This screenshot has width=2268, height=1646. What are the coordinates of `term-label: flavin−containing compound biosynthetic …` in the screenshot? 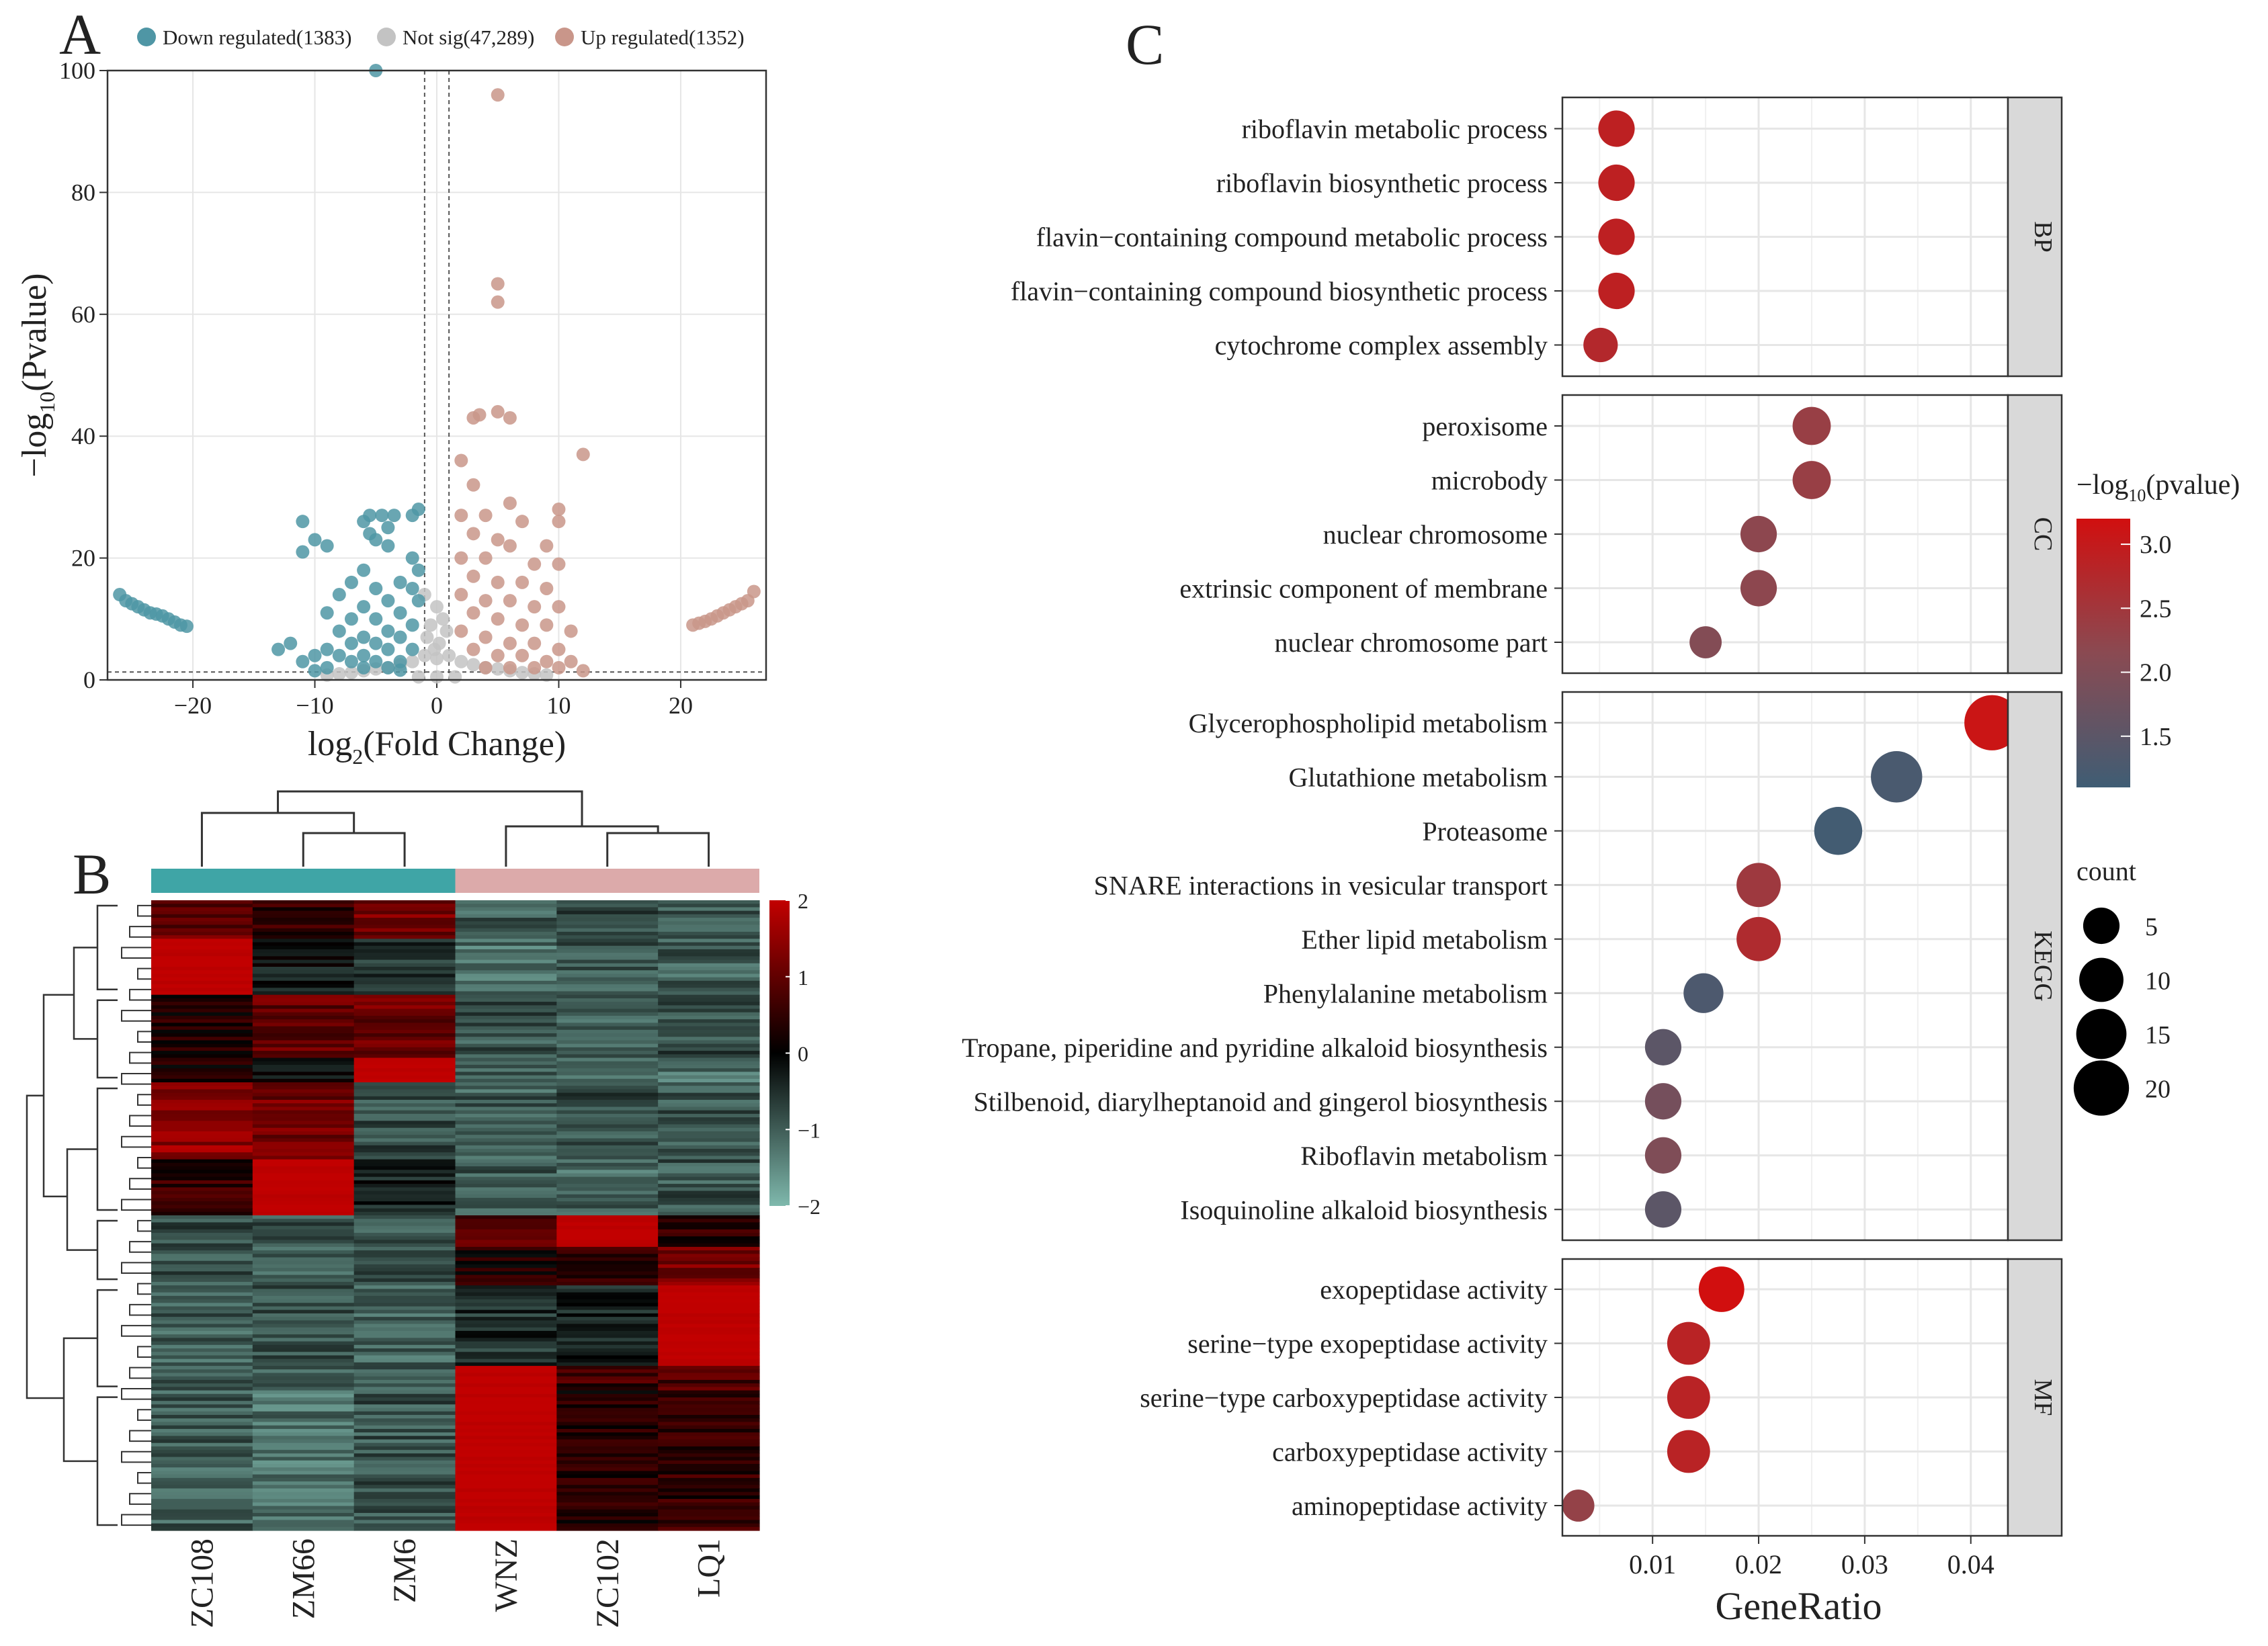 It's located at (1279, 291).